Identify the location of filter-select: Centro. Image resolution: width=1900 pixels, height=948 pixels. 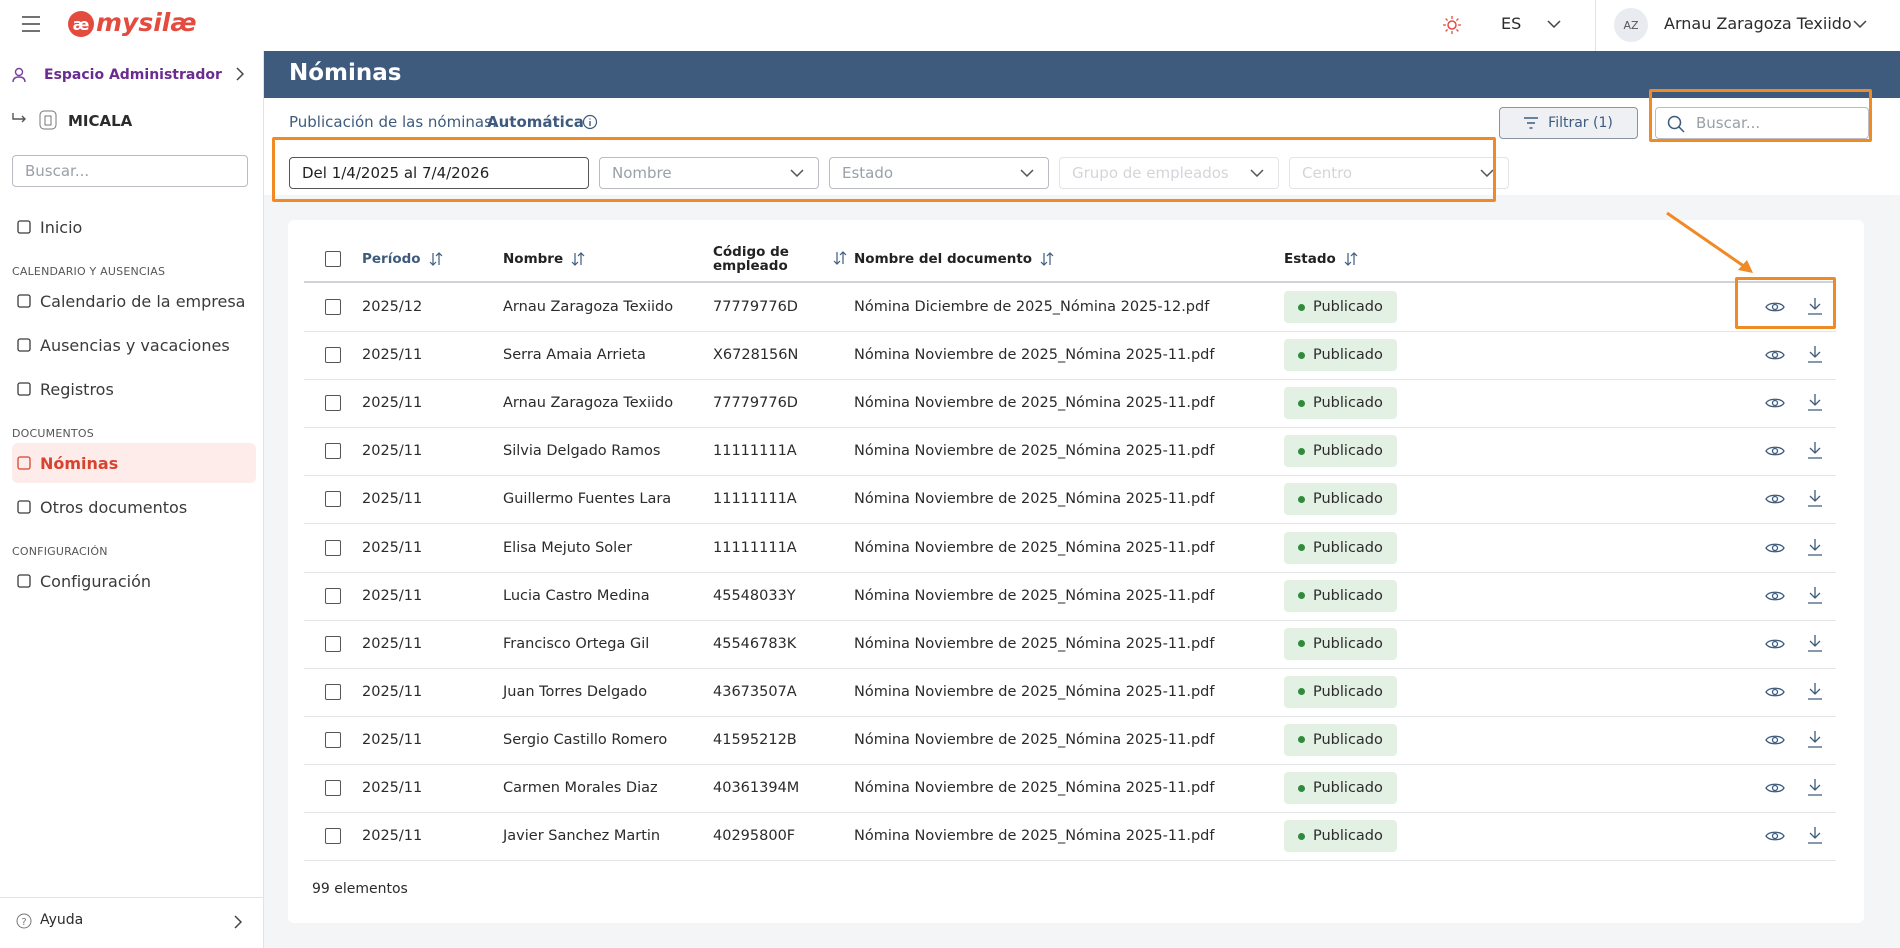
(1399, 173).